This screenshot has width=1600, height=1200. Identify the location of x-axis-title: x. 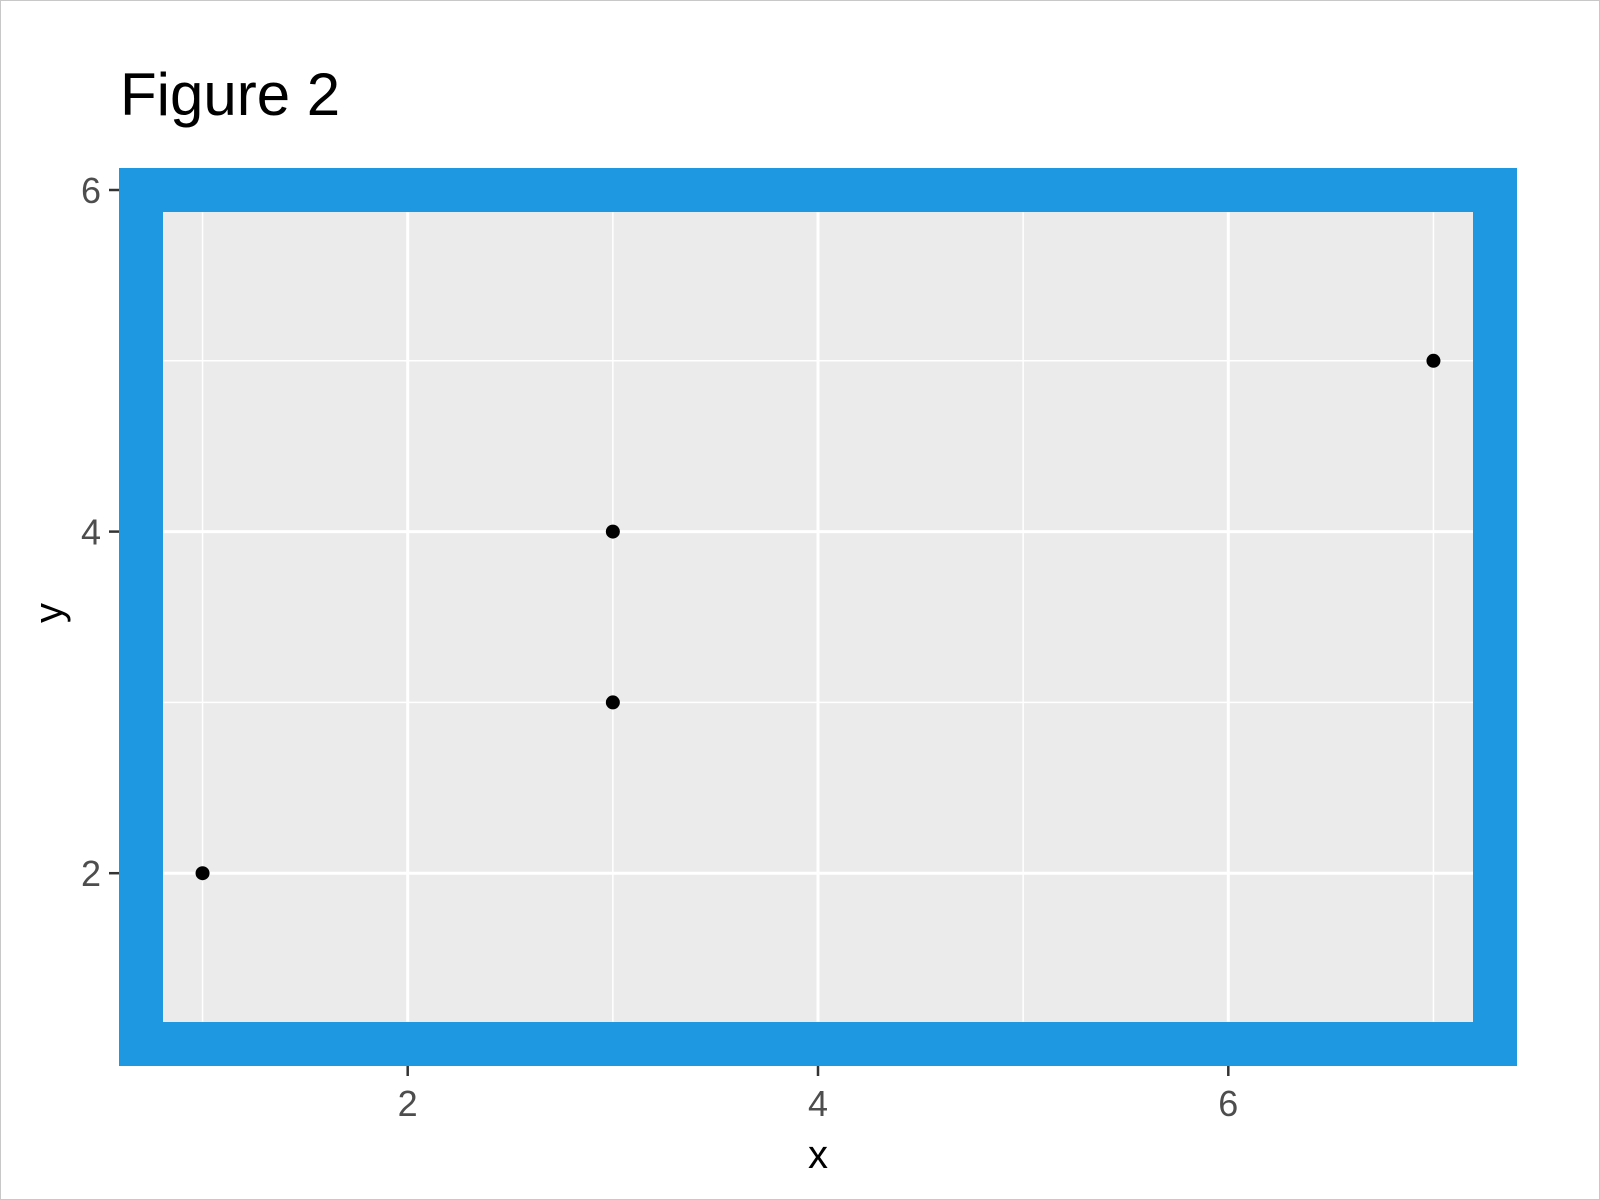
(818, 1155).